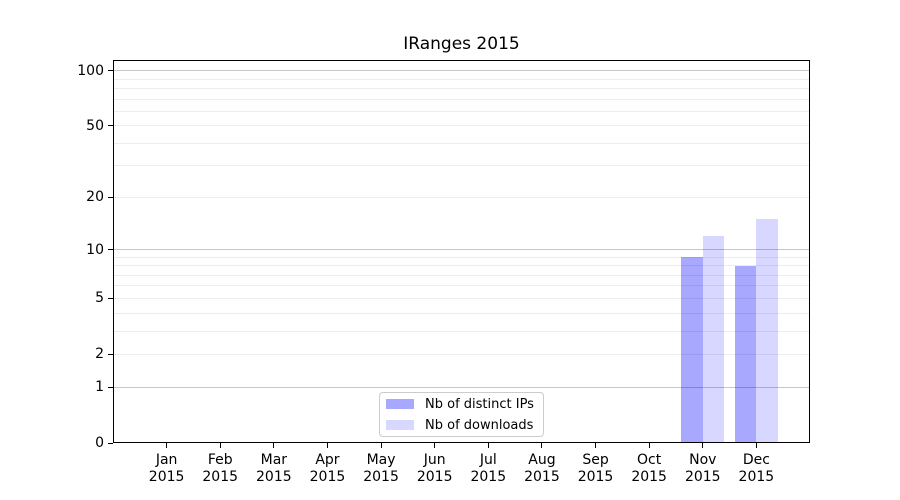 The width and height of the screenshot is (900, 500). I want to click on y-tick-label: 0, so click(99, 443).